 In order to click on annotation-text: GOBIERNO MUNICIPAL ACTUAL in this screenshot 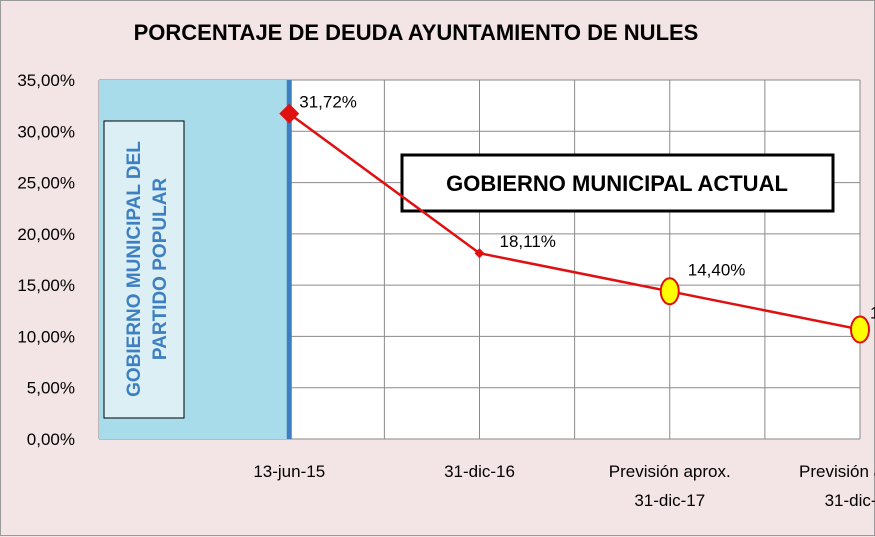, I will do `click(617, 183)`.